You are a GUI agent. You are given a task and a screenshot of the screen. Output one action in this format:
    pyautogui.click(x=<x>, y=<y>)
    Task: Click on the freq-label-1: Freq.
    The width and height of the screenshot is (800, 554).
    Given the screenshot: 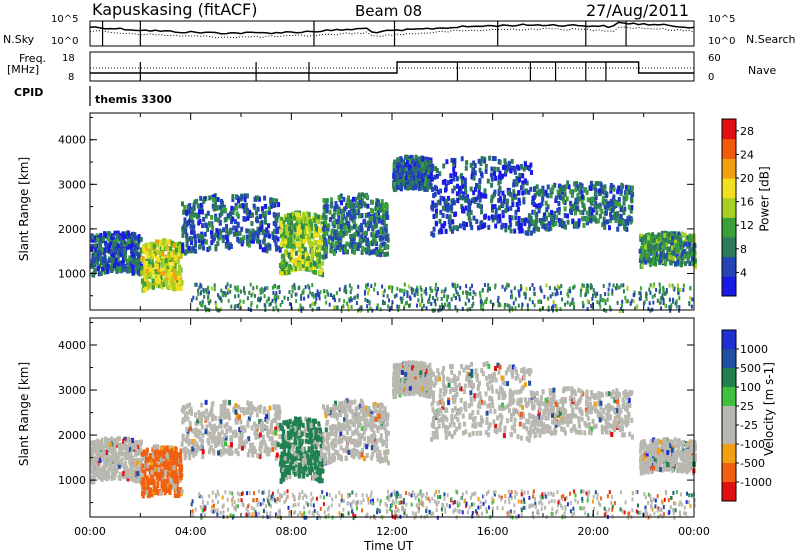 What is the action you would take?
    pyautogui.click(x=33, y=58)
    